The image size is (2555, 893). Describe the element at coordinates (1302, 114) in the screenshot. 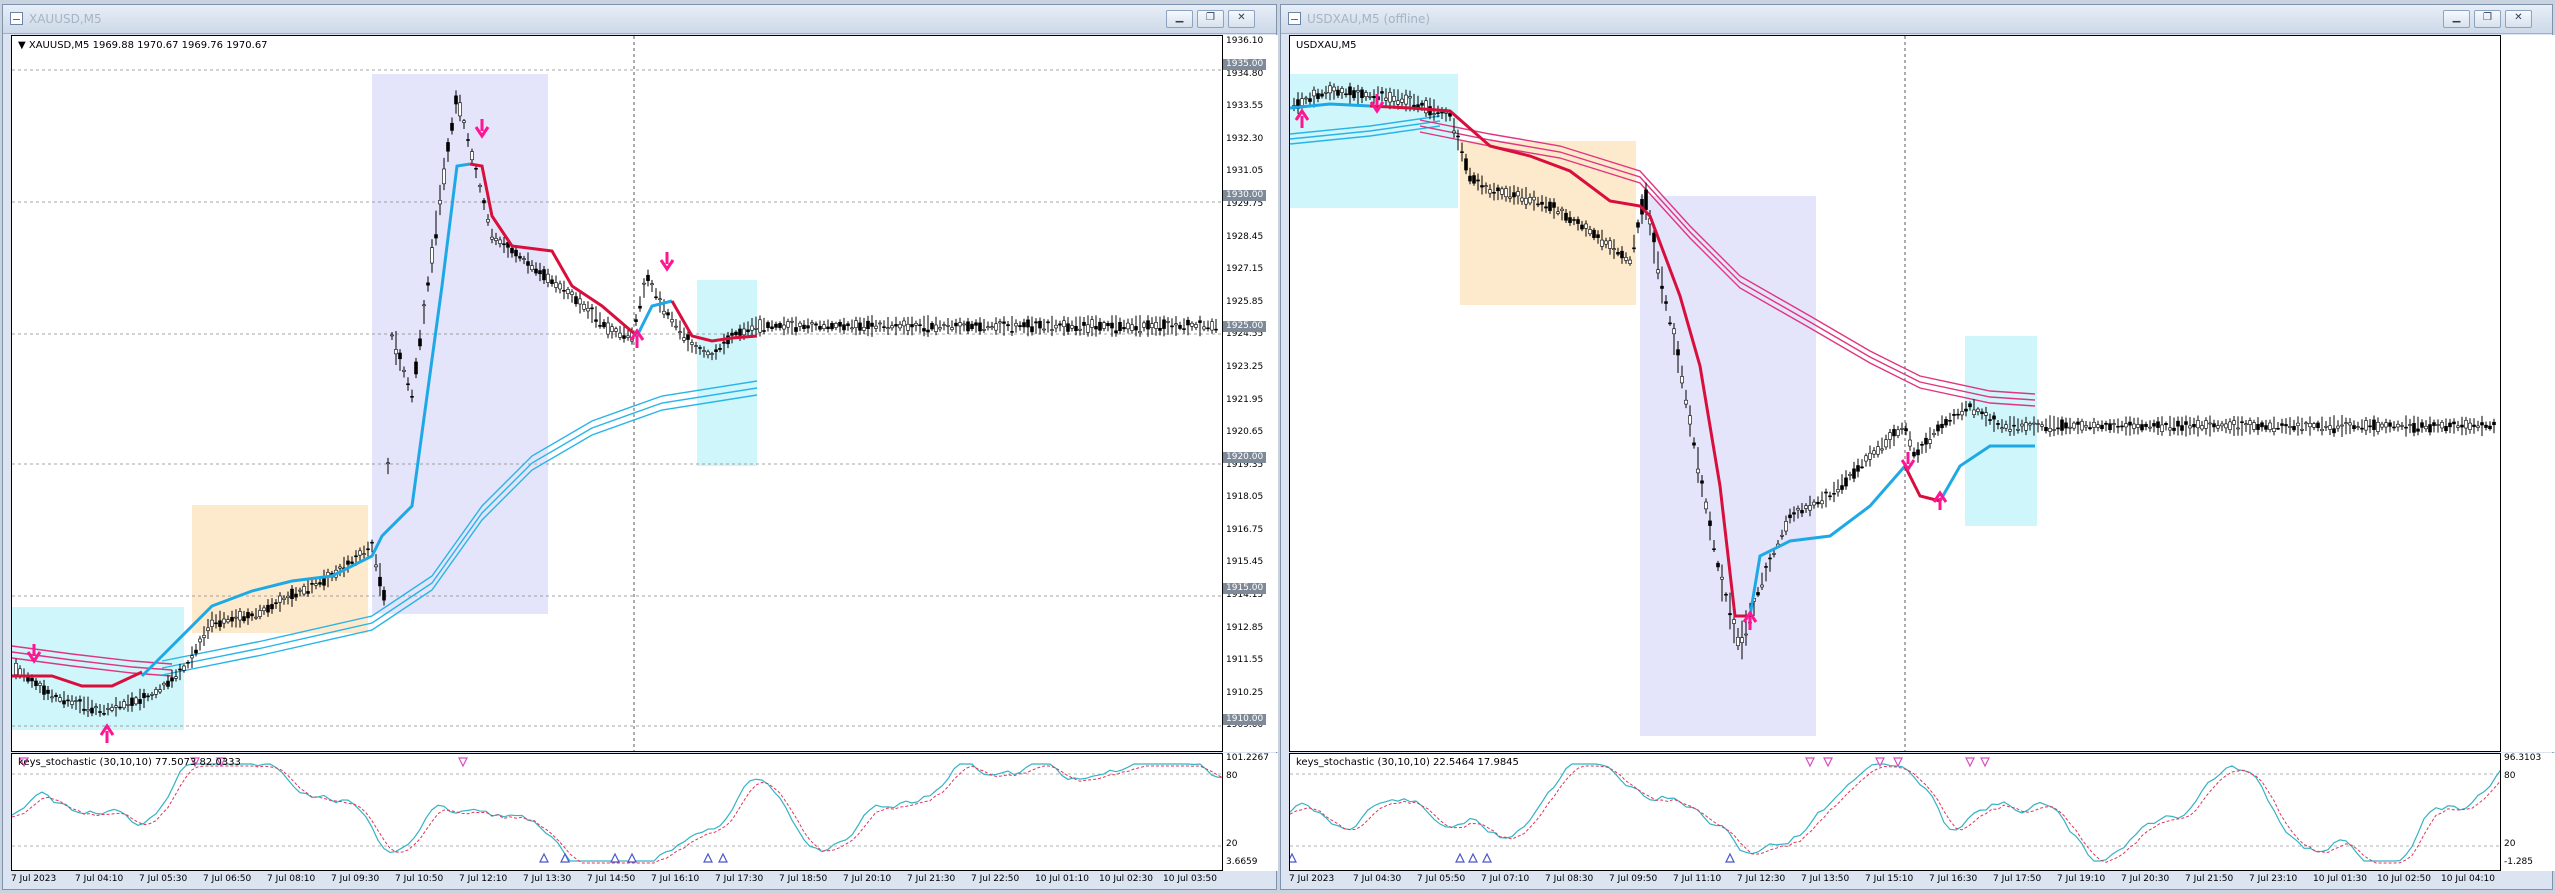

I see `buy-arrow-icon` at that location.